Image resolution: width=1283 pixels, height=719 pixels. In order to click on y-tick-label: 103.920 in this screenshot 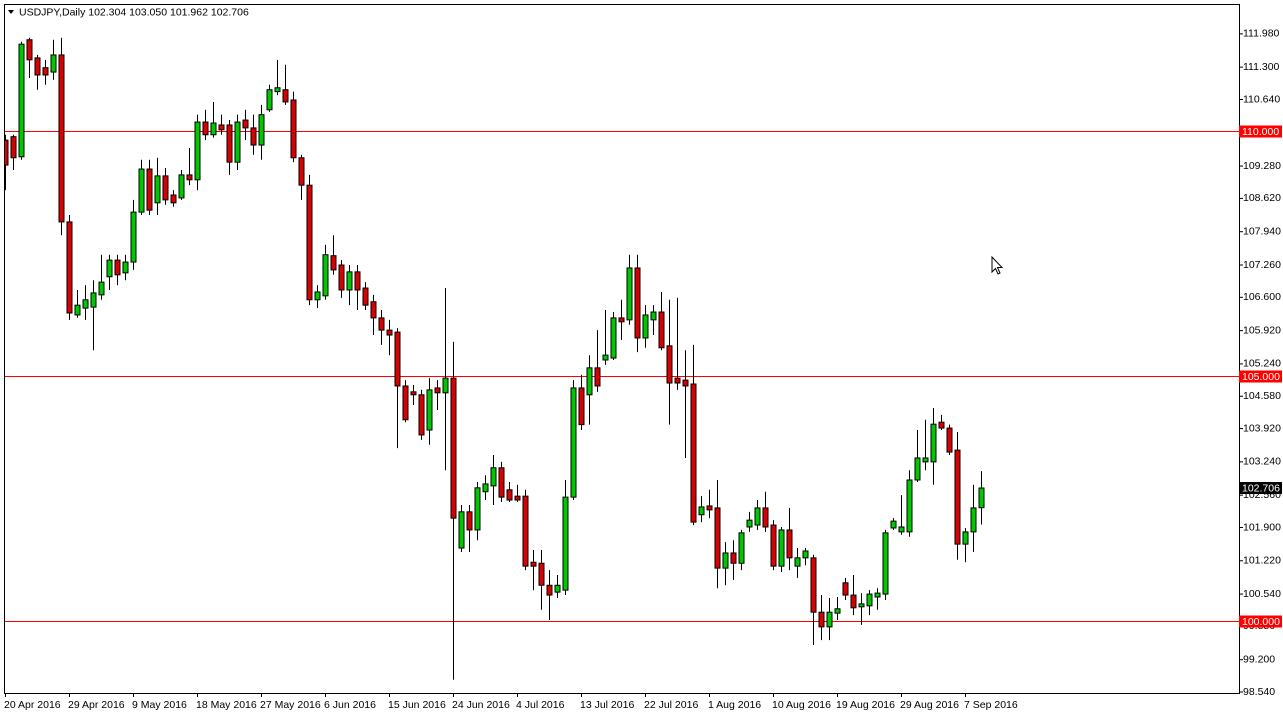, I will do `click(1262, 428)`.